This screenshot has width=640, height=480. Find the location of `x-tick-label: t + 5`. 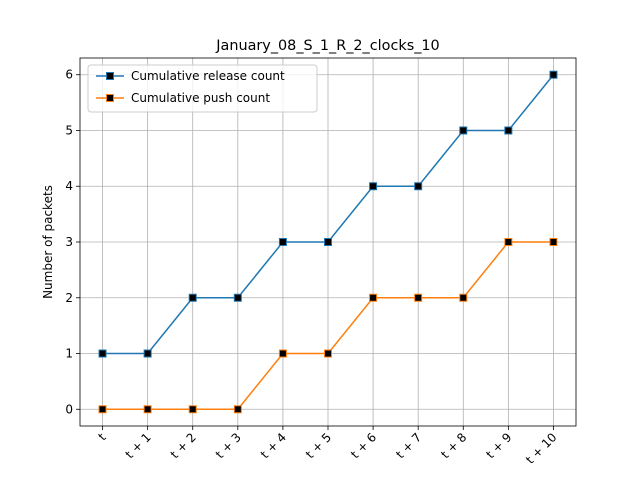

x-tick-label: t + 5 is located at coordinates (318, 445).